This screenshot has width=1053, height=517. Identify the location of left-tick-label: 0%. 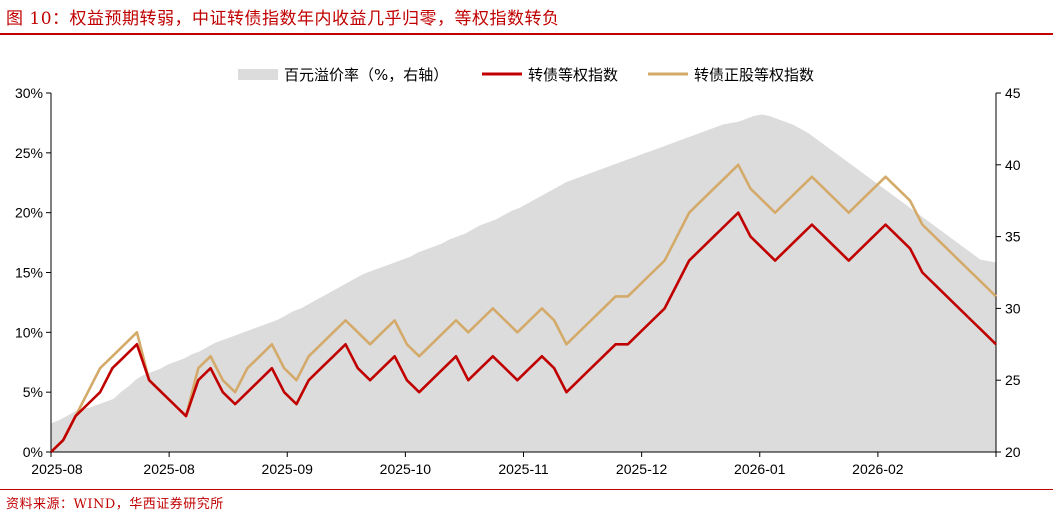
(33, 452).